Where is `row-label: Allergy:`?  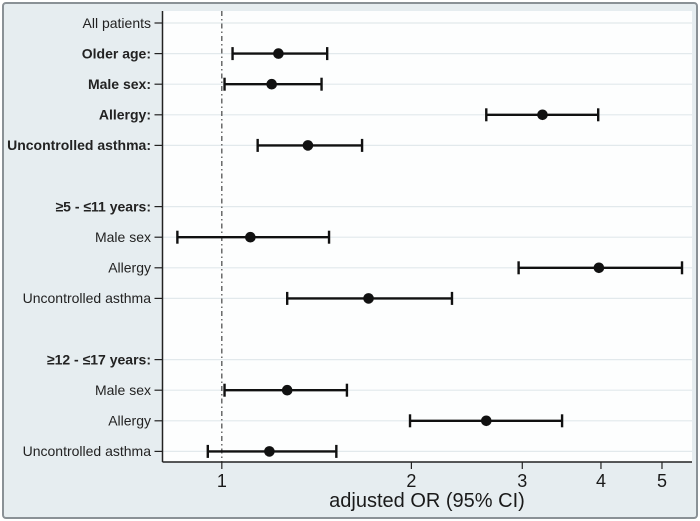
row-label: Allergy: is located at coordinates (125, 115).